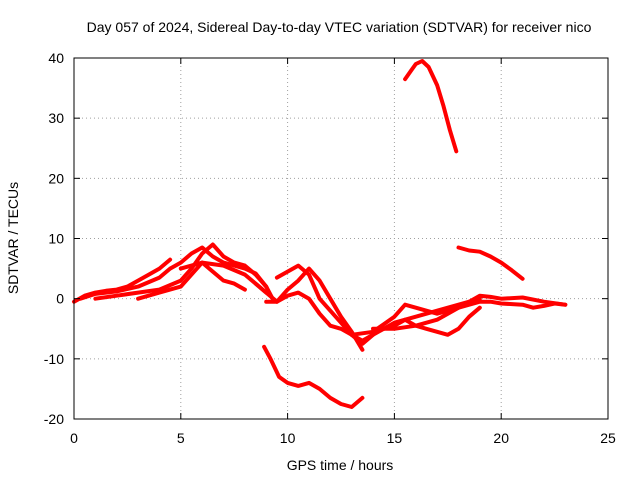 This screenshot has width=640, height=480. What do you see at coordinates (56, 118) in the screenshot?
I see `y-tick-label: 30` at bounding box center [56, 118].